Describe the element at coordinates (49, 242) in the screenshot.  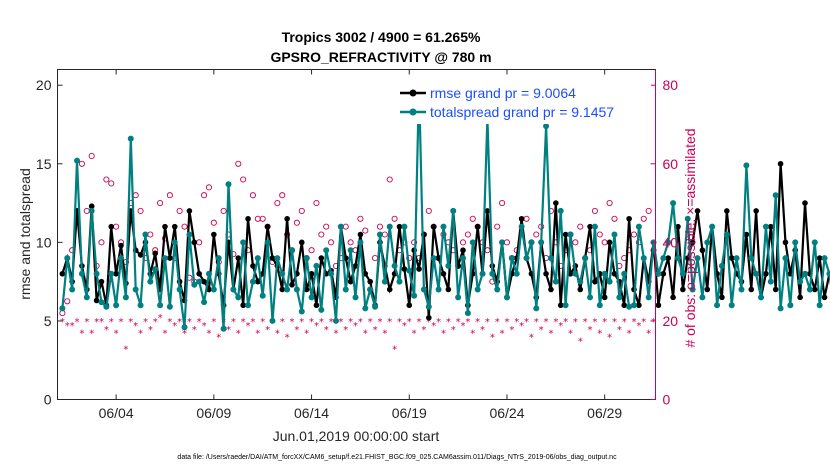
I see `y-ticks-left: 0 5 10 15 20` at that location.